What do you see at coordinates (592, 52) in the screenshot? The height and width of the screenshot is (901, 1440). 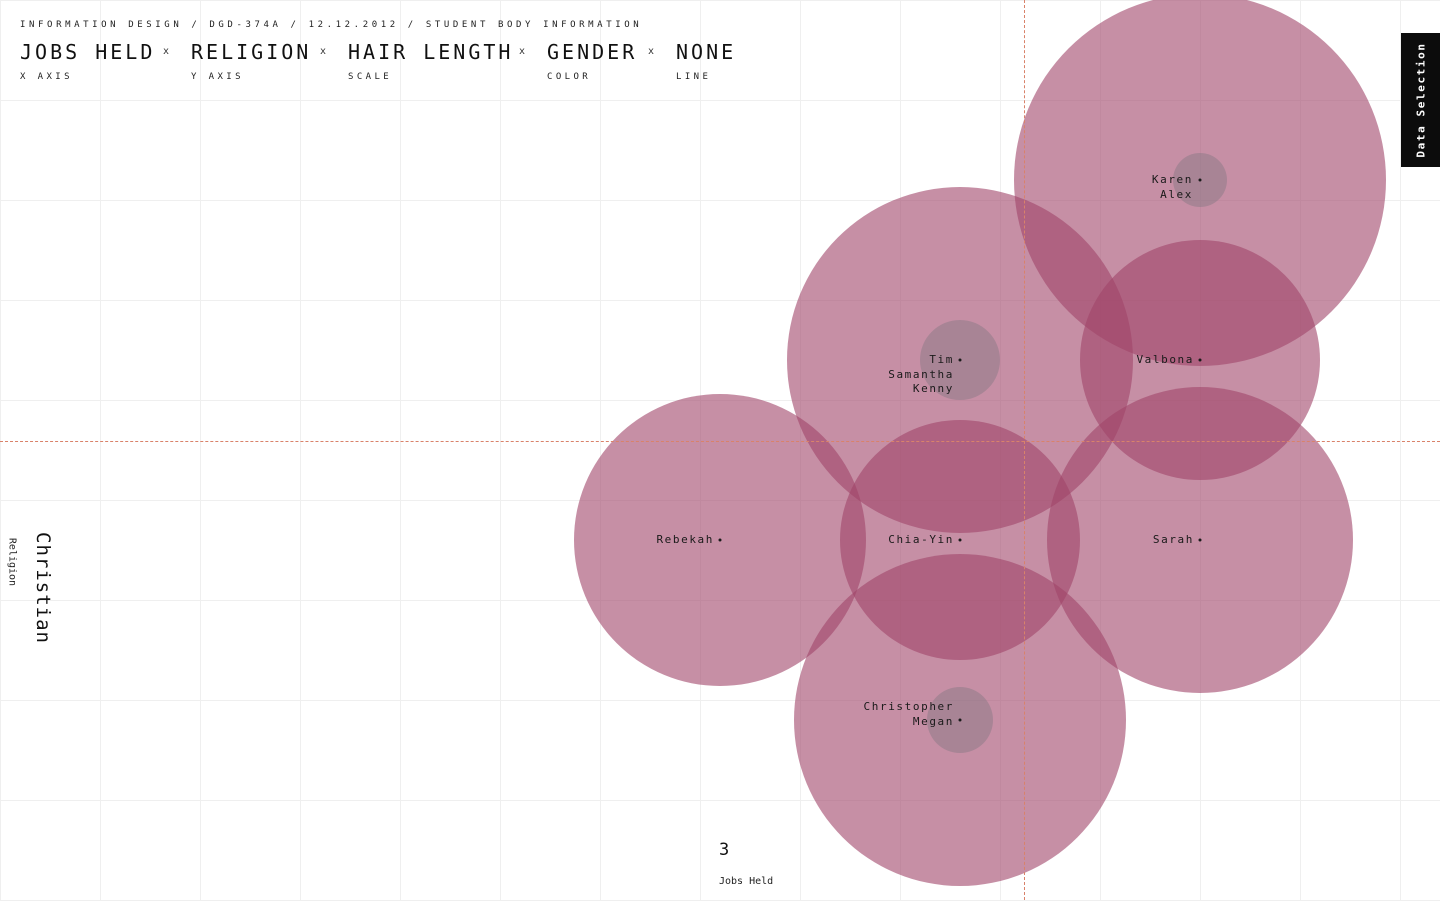 I see `color-variable-value: GENDER` at bounding box center [592, 52].